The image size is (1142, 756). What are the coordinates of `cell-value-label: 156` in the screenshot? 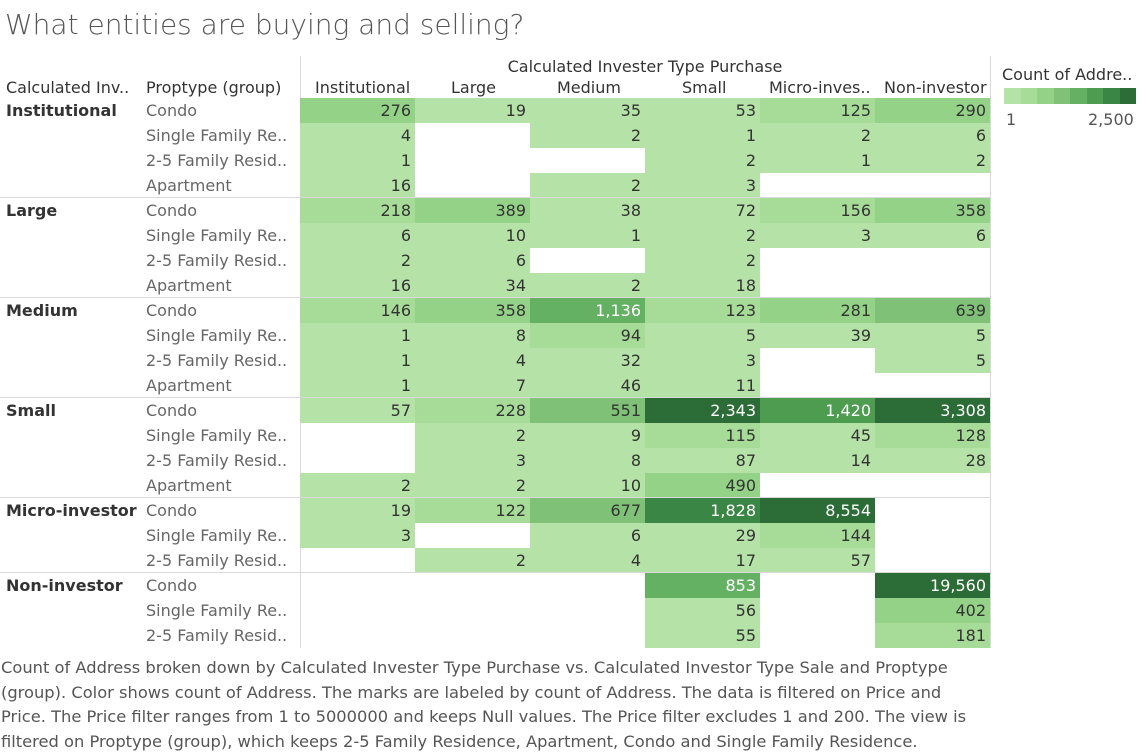 It's located at (855, 210).